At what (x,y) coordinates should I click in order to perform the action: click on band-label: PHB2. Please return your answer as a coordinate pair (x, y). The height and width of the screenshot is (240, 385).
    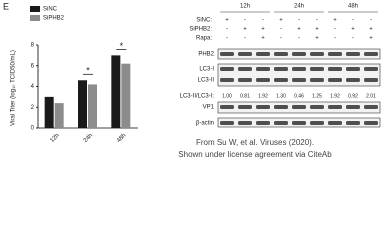
    Looking at the image, I should click on (206, 55).